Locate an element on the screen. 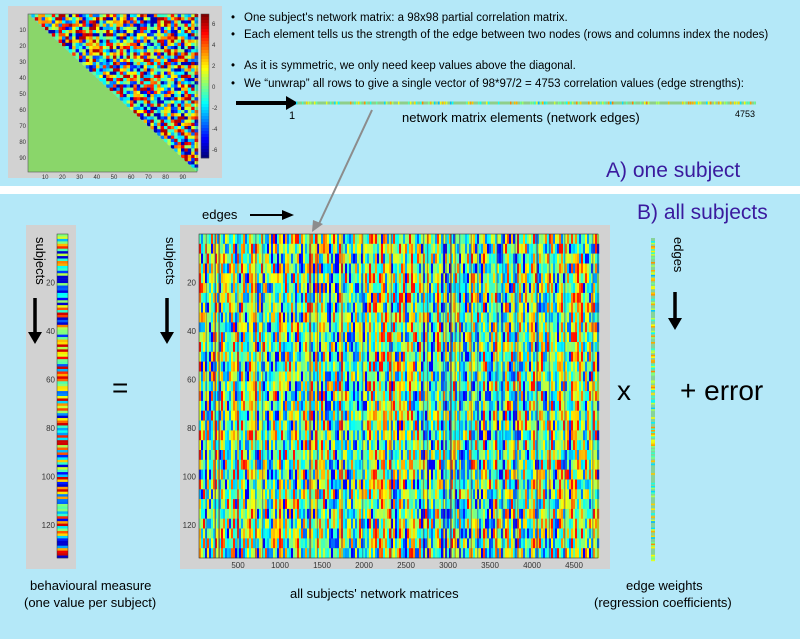 The image size is (800, 639). vector-start-label: 1 is located at coordinates (292, 116).